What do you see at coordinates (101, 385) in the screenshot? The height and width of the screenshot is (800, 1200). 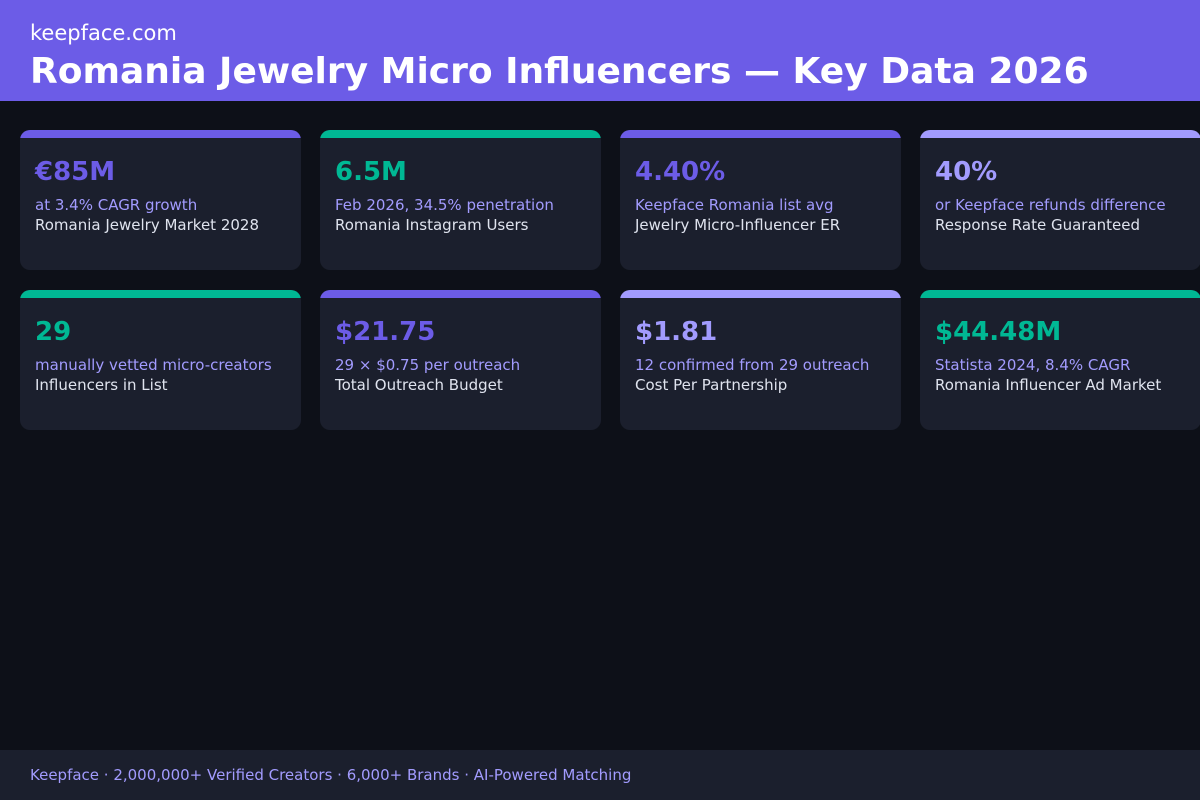 I see `stat-label: Influencers in List` at bounding box center [101, 385].